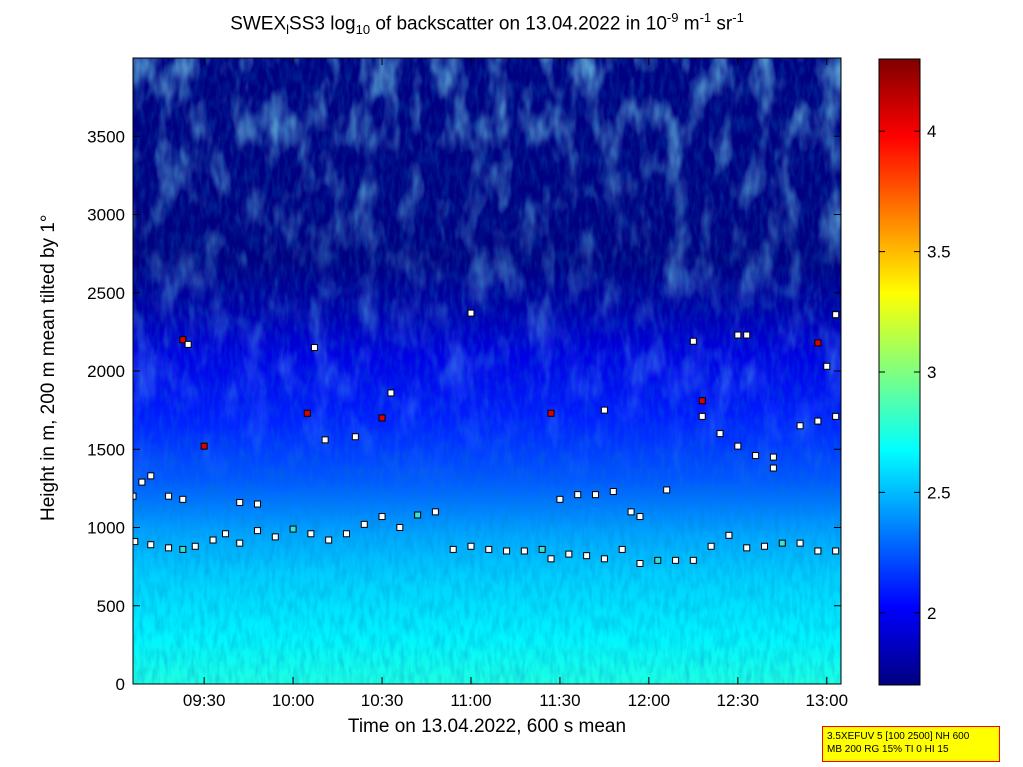  What do you see at coordinates (899, 372) in the screenshot?
I see `colorbar-fill` at bounding box center [899, 372].